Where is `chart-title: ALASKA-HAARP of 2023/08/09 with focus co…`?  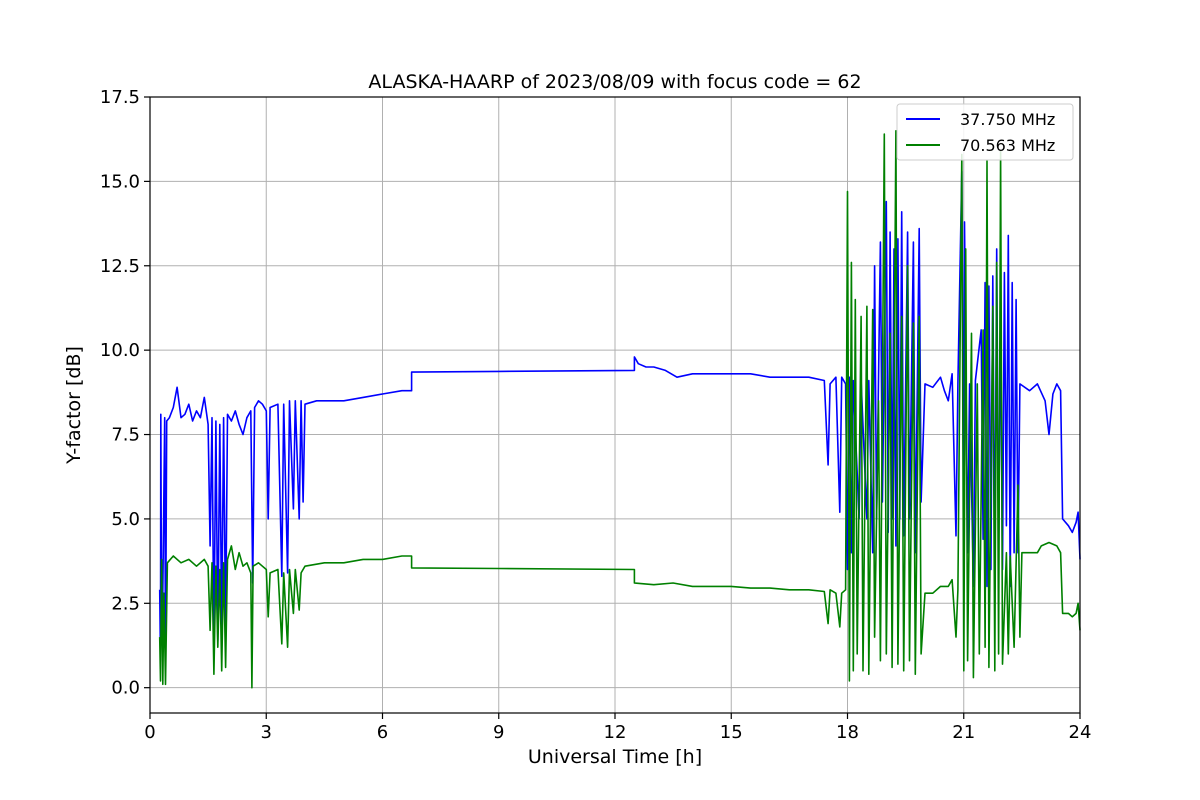 chart-title: ALASKA-HAARP of 2023/08/09 with focus co… is located at coordinates (614, 82).